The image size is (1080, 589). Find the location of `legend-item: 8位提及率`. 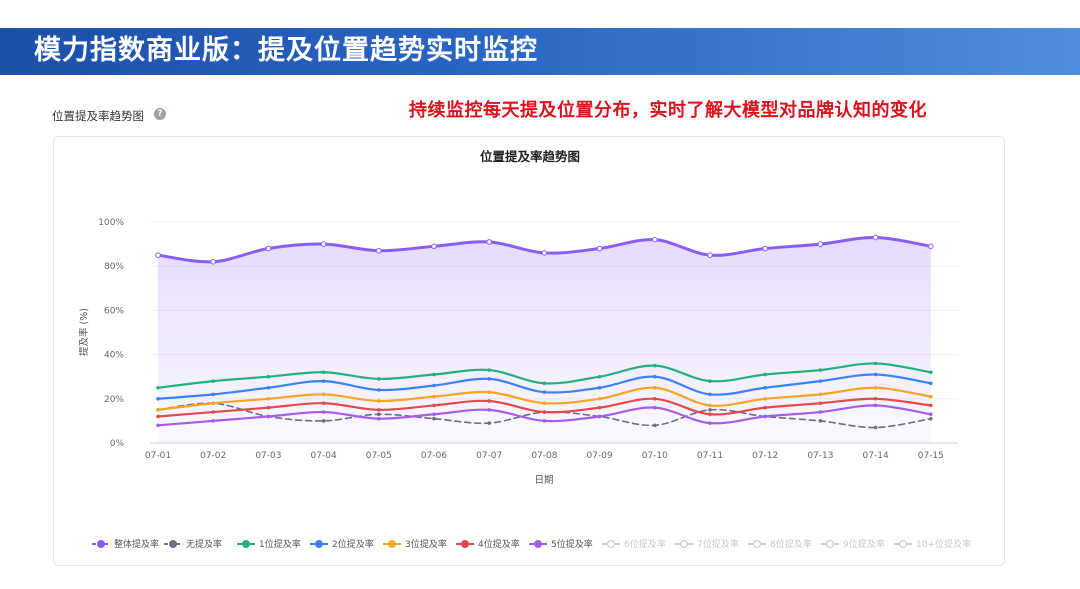

legend-item: 8位提及率 is located at coordinates (780, 544).